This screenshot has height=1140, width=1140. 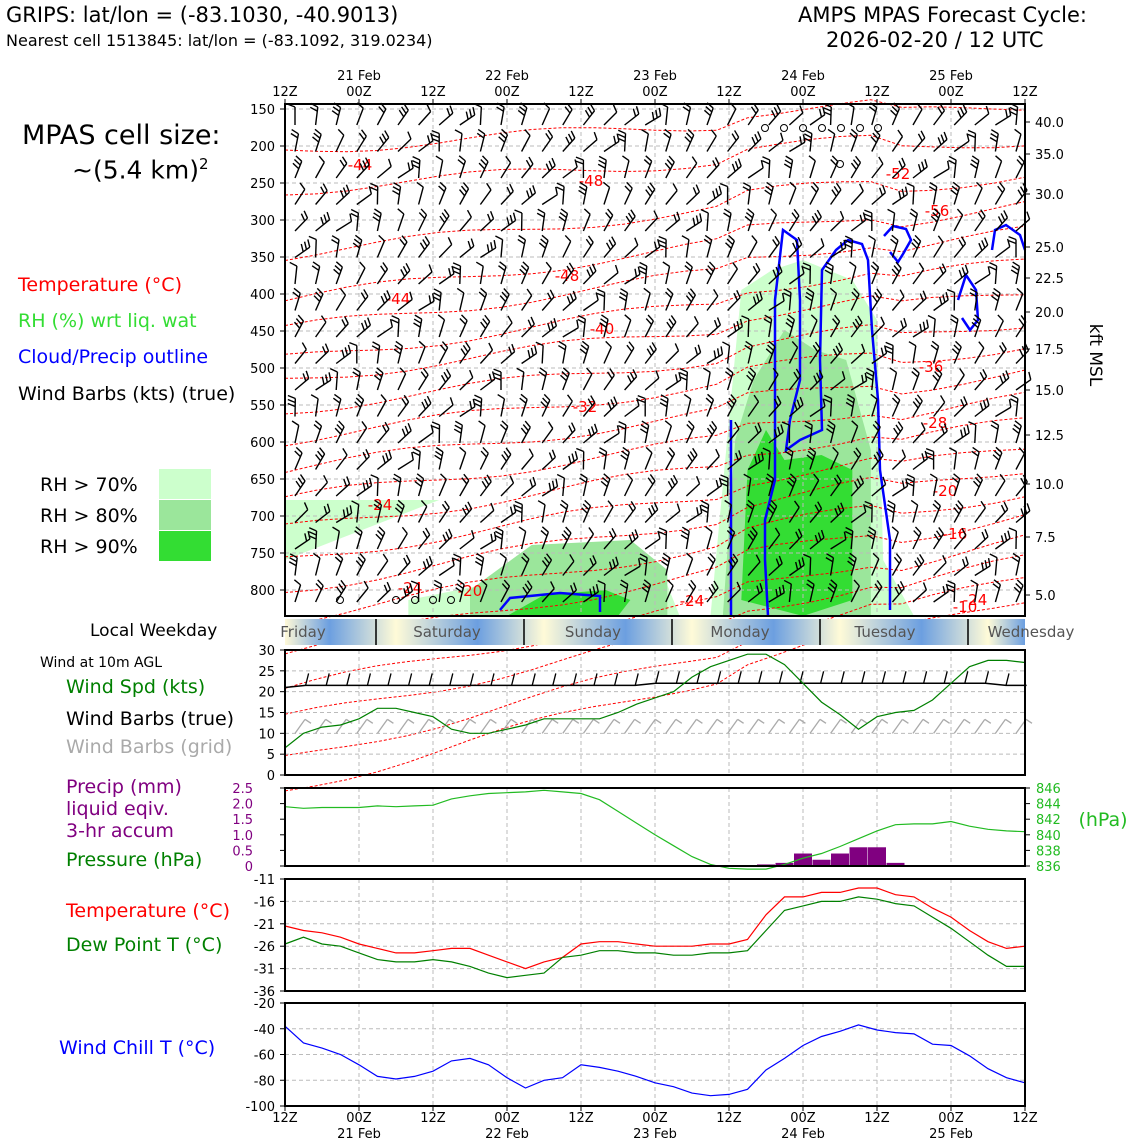 What do you see at coordinates (148, 911) in the screenshot?
I see `temperature-label: Temperature (°C)` at bounding box center [148, 911].